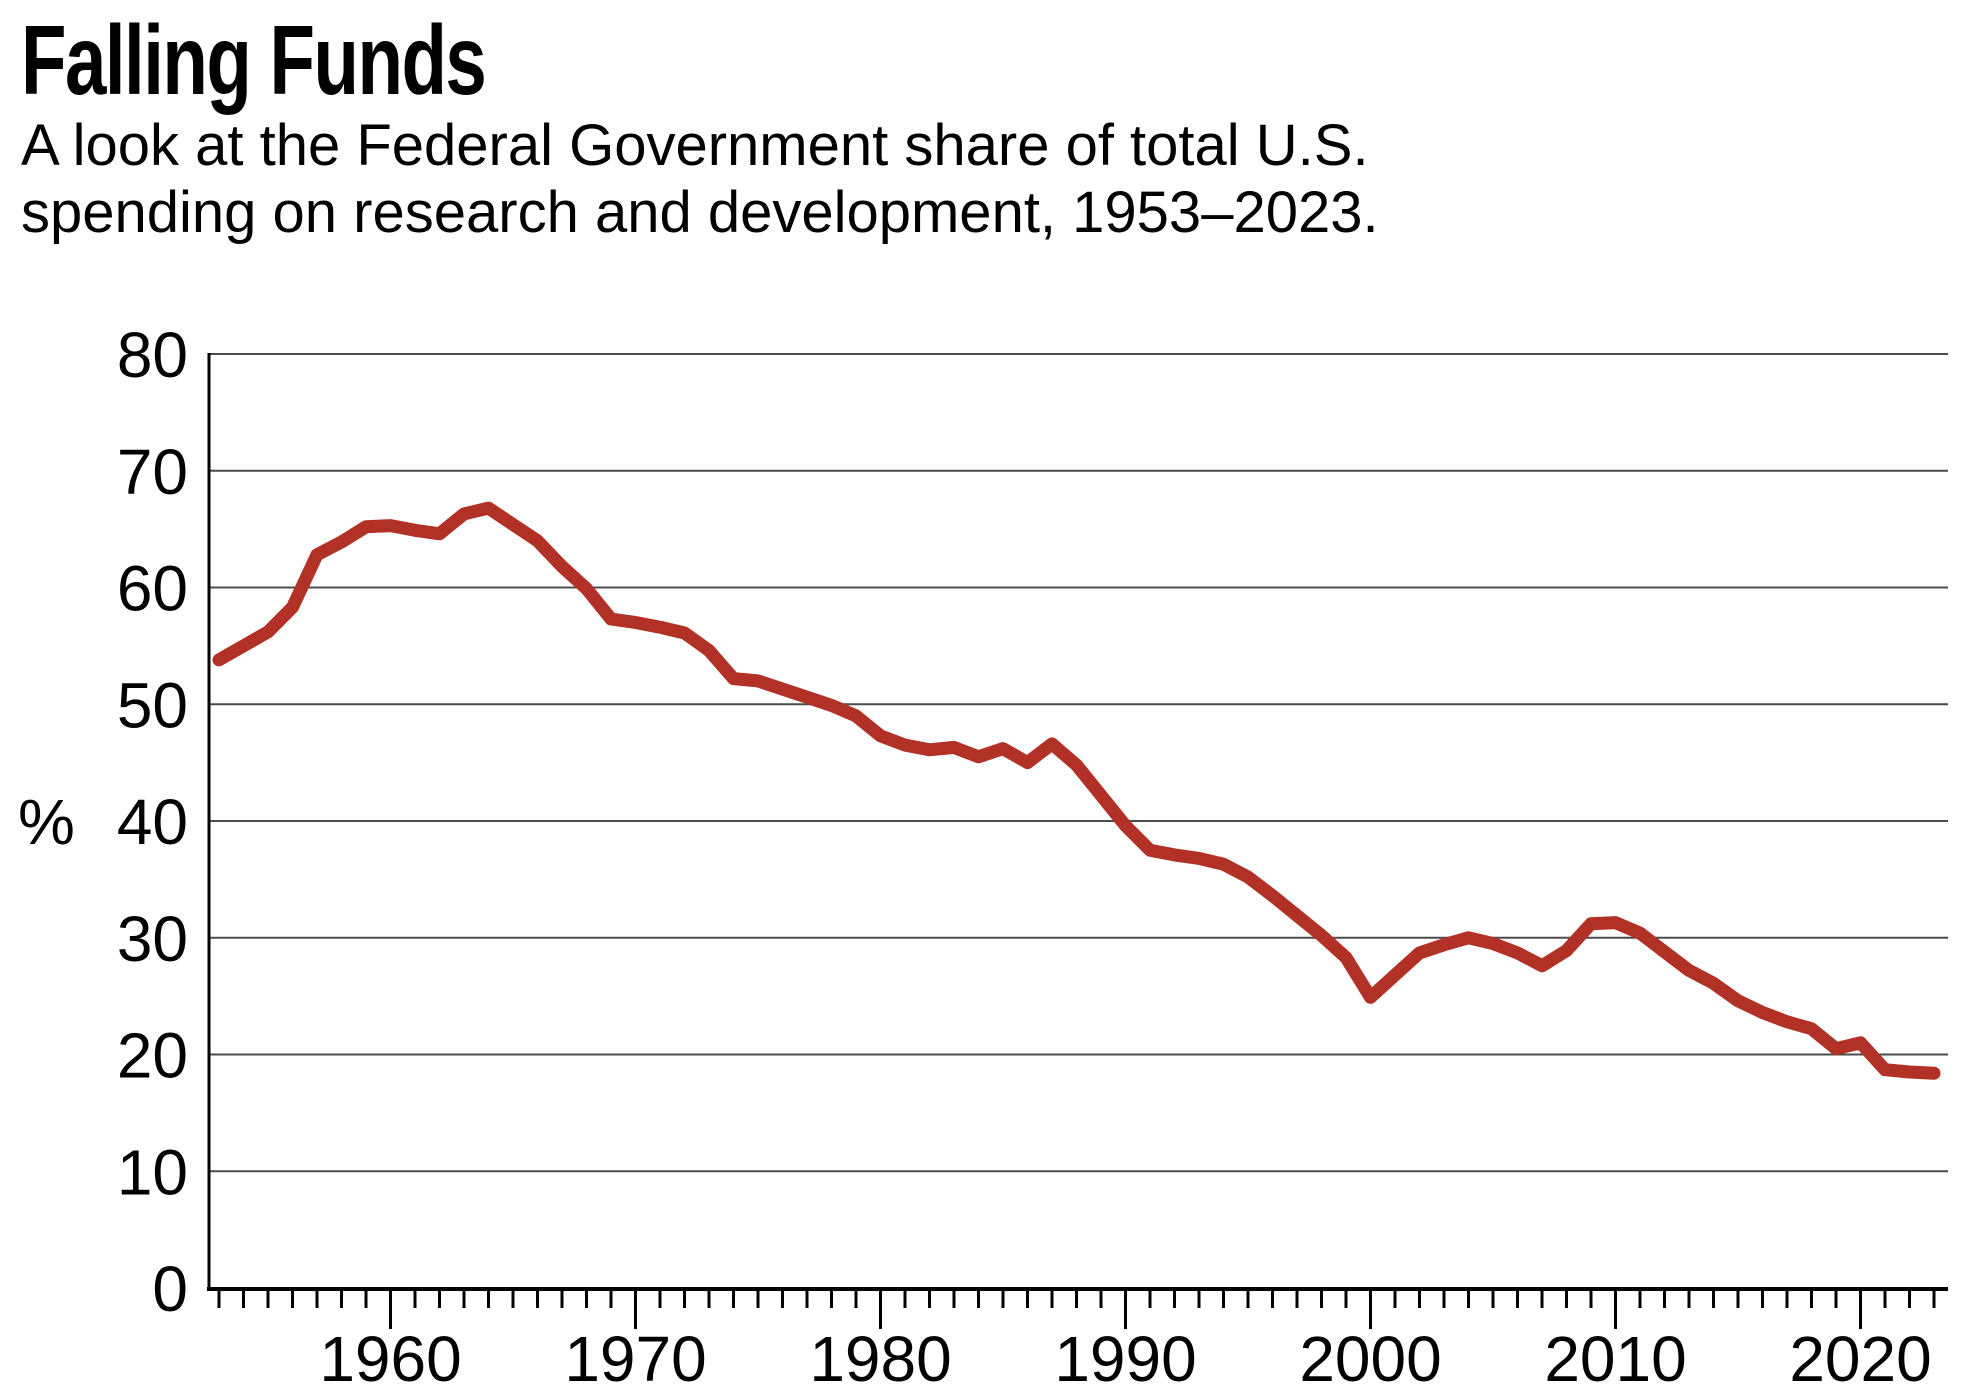  I want to click on x-tick-label-1980: 1980, so click(880, 1355).